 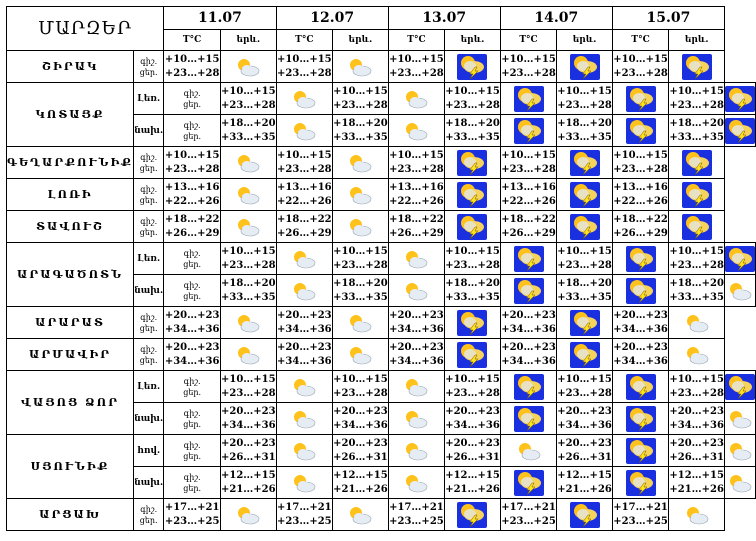 I want to click on night-temperature: +17…+21, so click(x=640, y=507).